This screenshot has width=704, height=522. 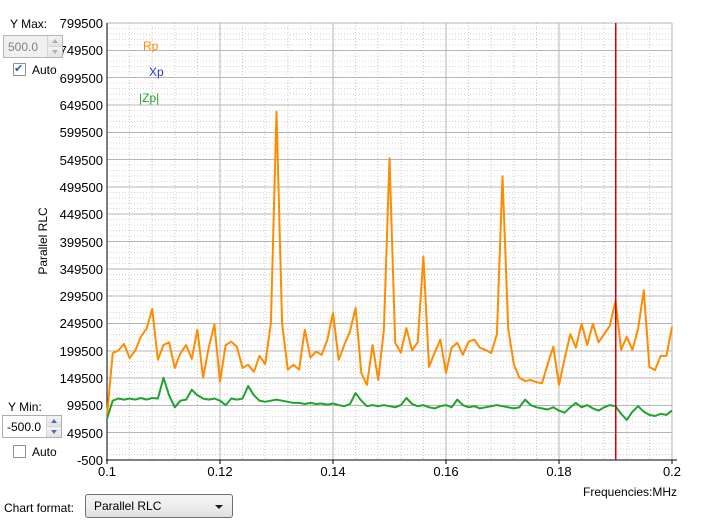 I want to click on y-min-decrement-button, so click(x=54, y=431).